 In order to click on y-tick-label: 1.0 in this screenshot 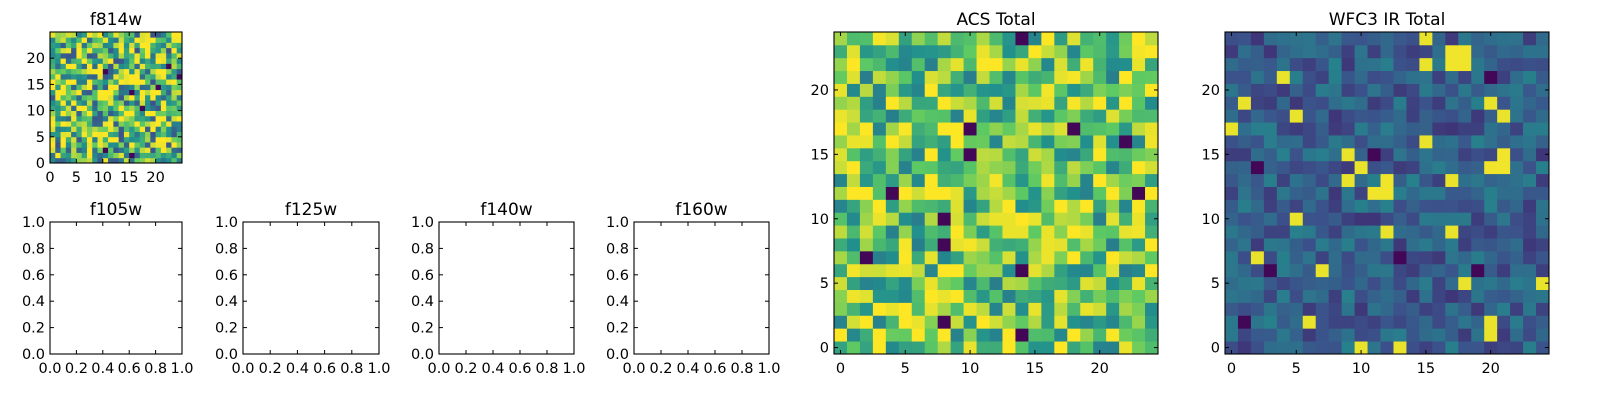, I will do `click(617, 223)`.